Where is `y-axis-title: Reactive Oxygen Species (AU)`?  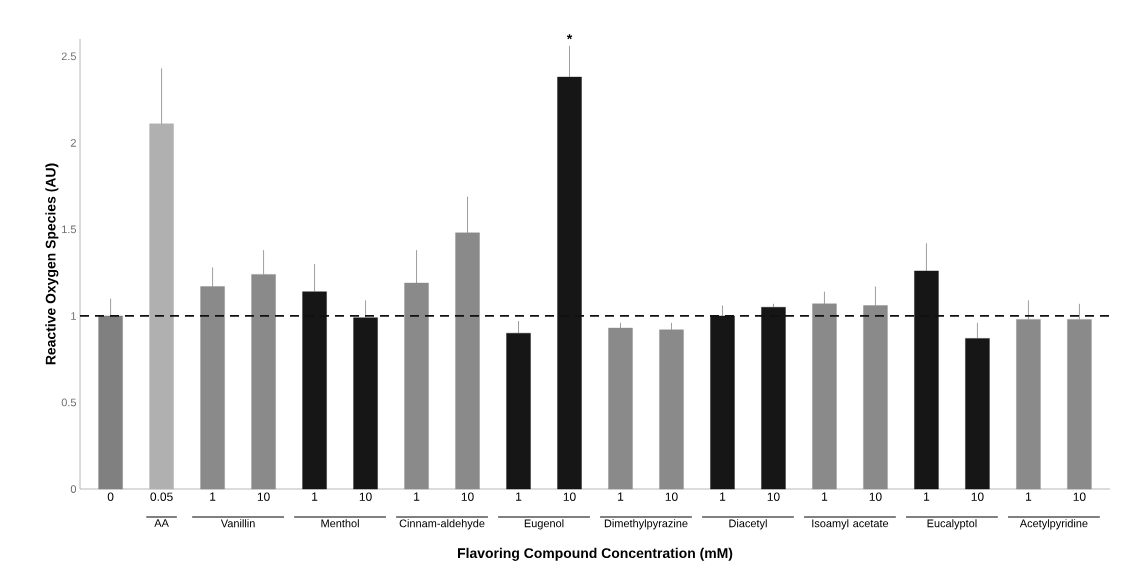 y-axis-title: Reactive Oxygen Species (AU) is located at coordinates (52, 264).